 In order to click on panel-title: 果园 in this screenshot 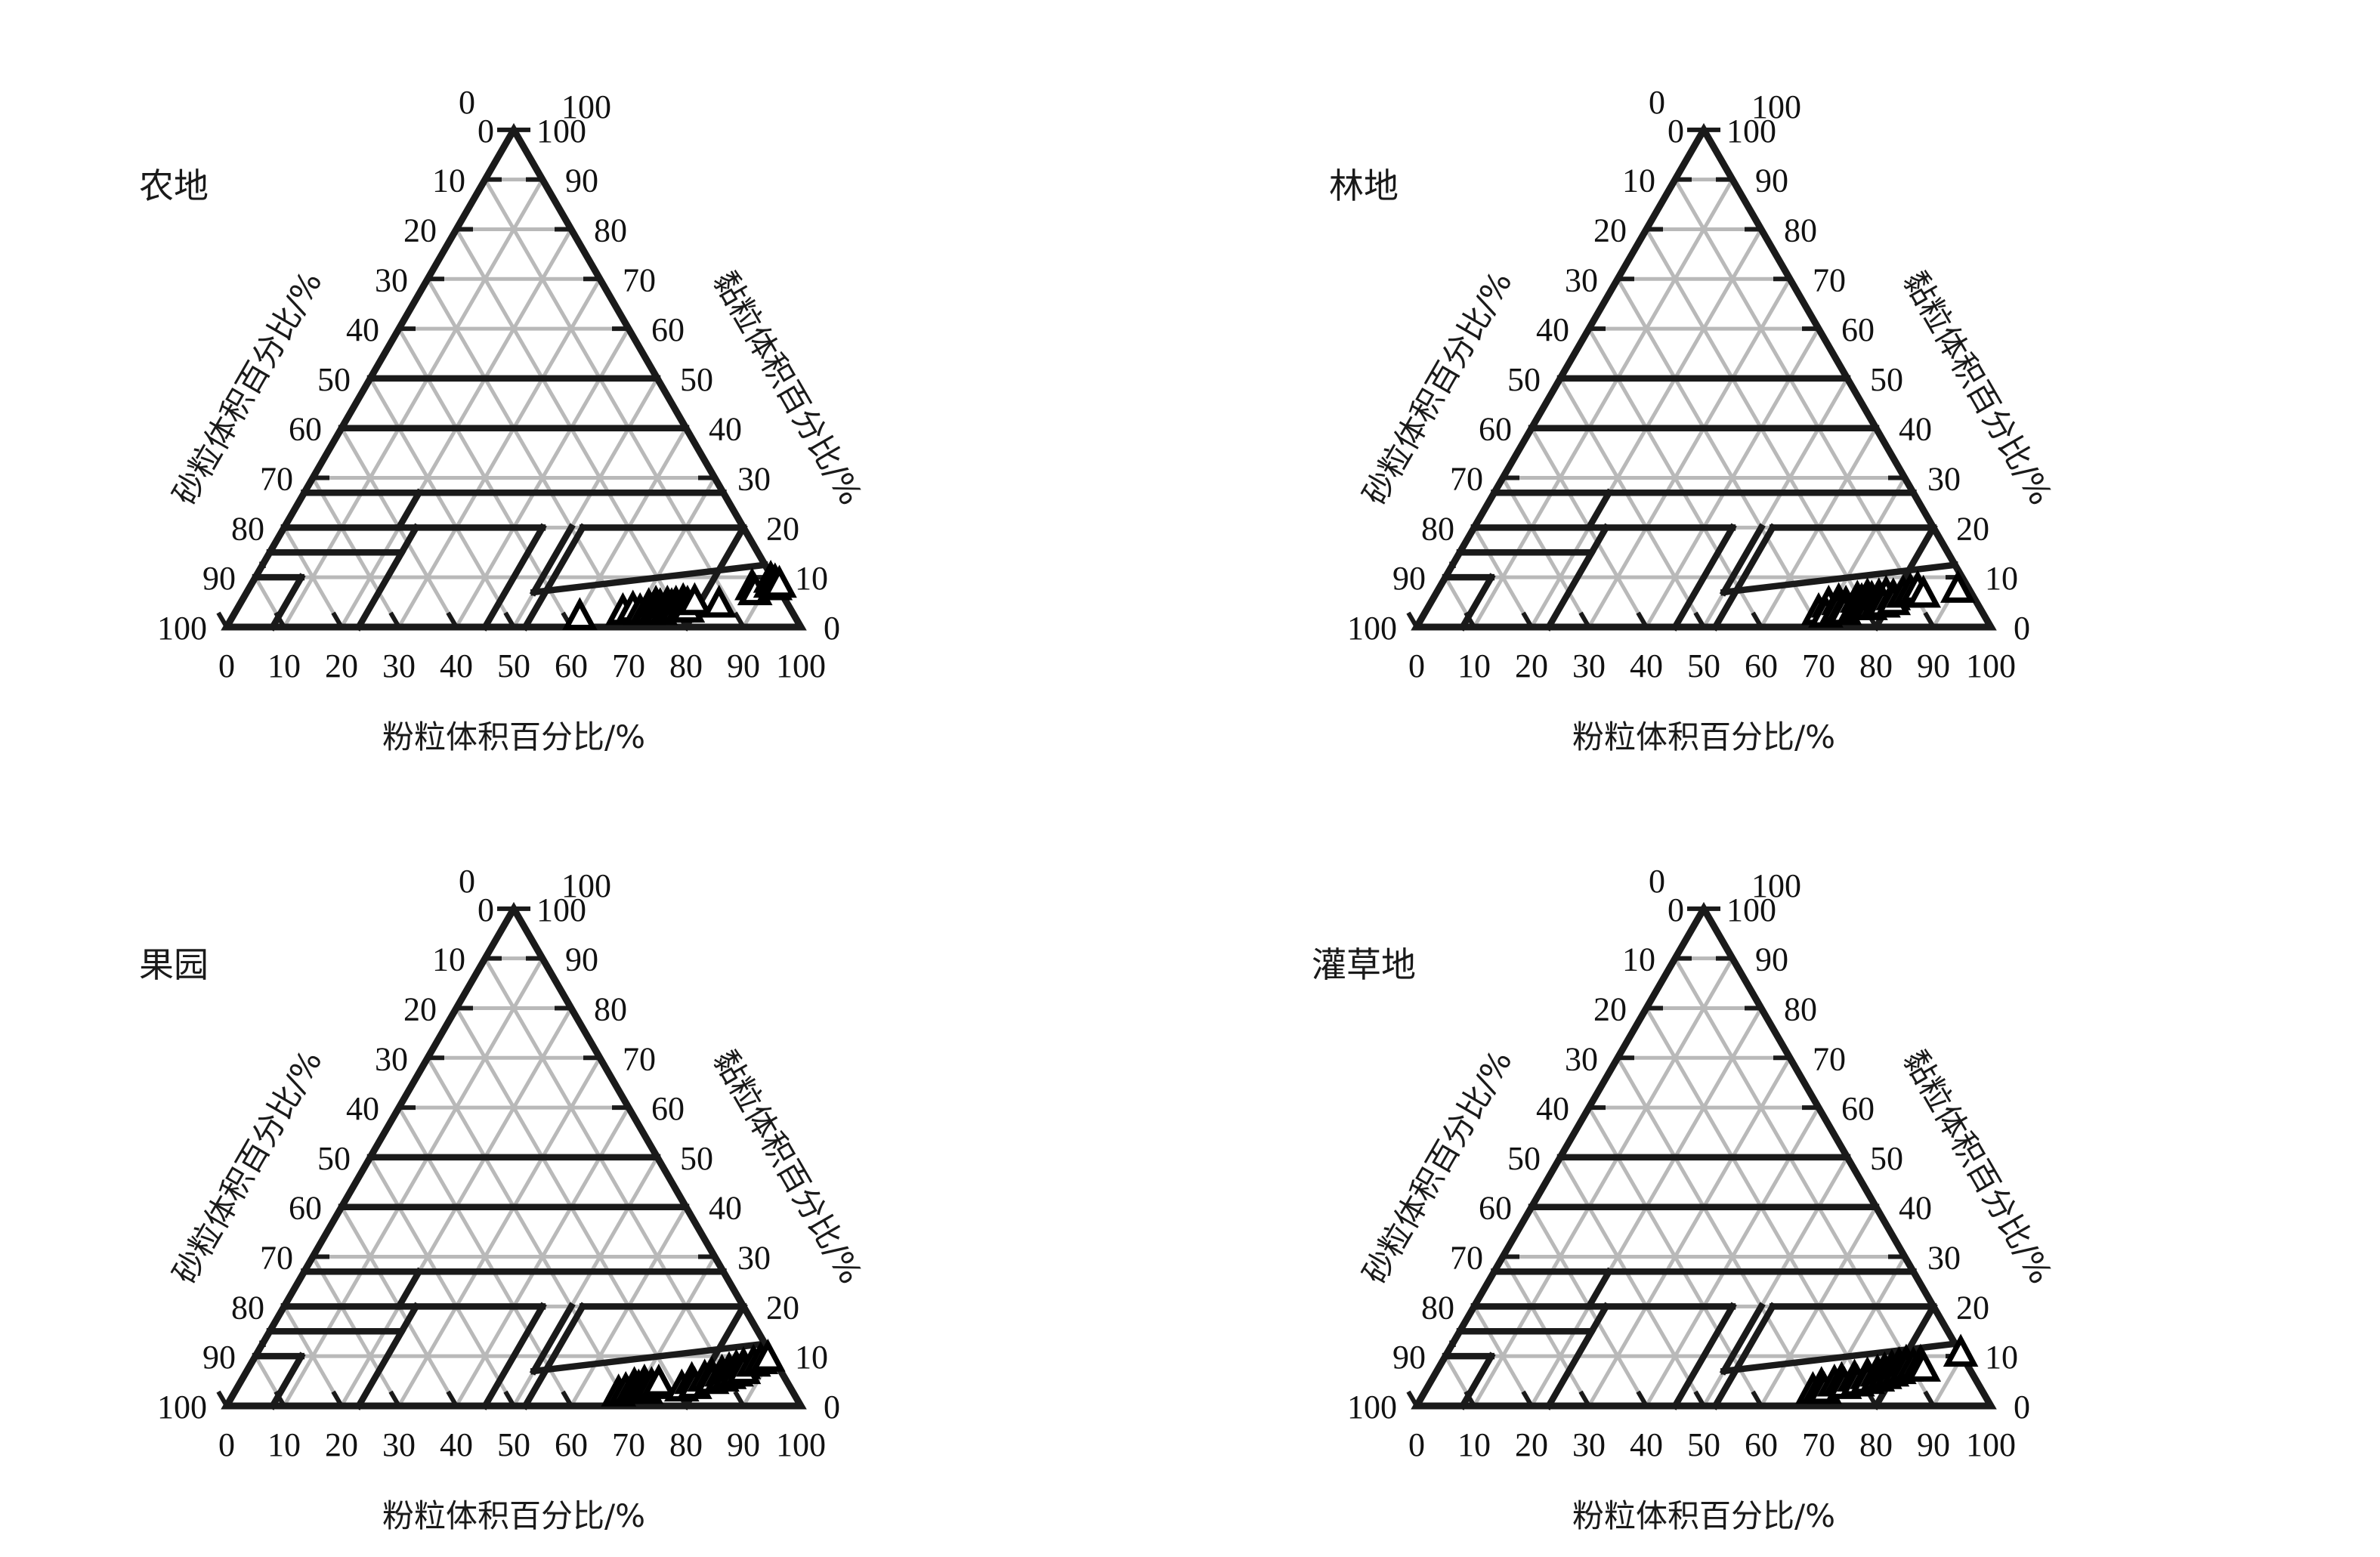, I will do `click(174, 965)`.